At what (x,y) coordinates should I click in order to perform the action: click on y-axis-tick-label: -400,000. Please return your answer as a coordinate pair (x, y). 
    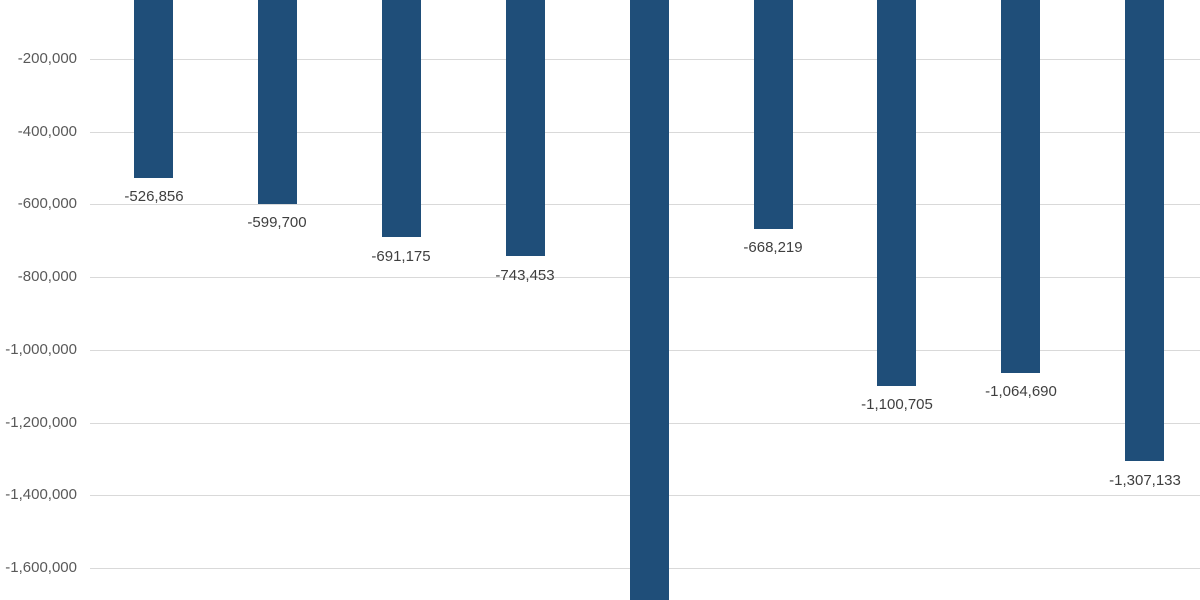
    Looking at the image, I should click on (47, 131).